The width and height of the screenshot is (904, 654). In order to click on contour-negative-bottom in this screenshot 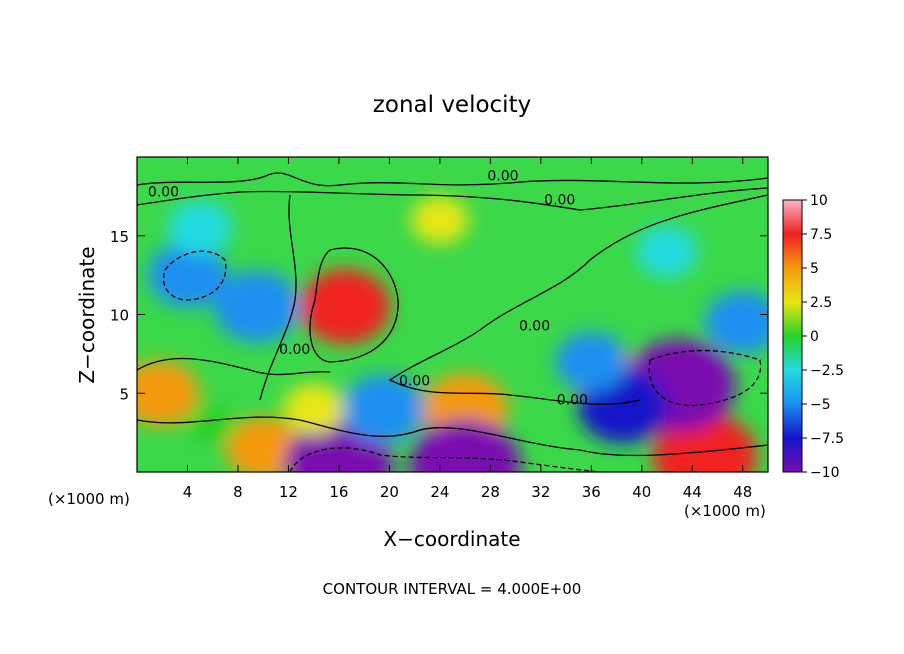, I will do `click(445, 459)`.